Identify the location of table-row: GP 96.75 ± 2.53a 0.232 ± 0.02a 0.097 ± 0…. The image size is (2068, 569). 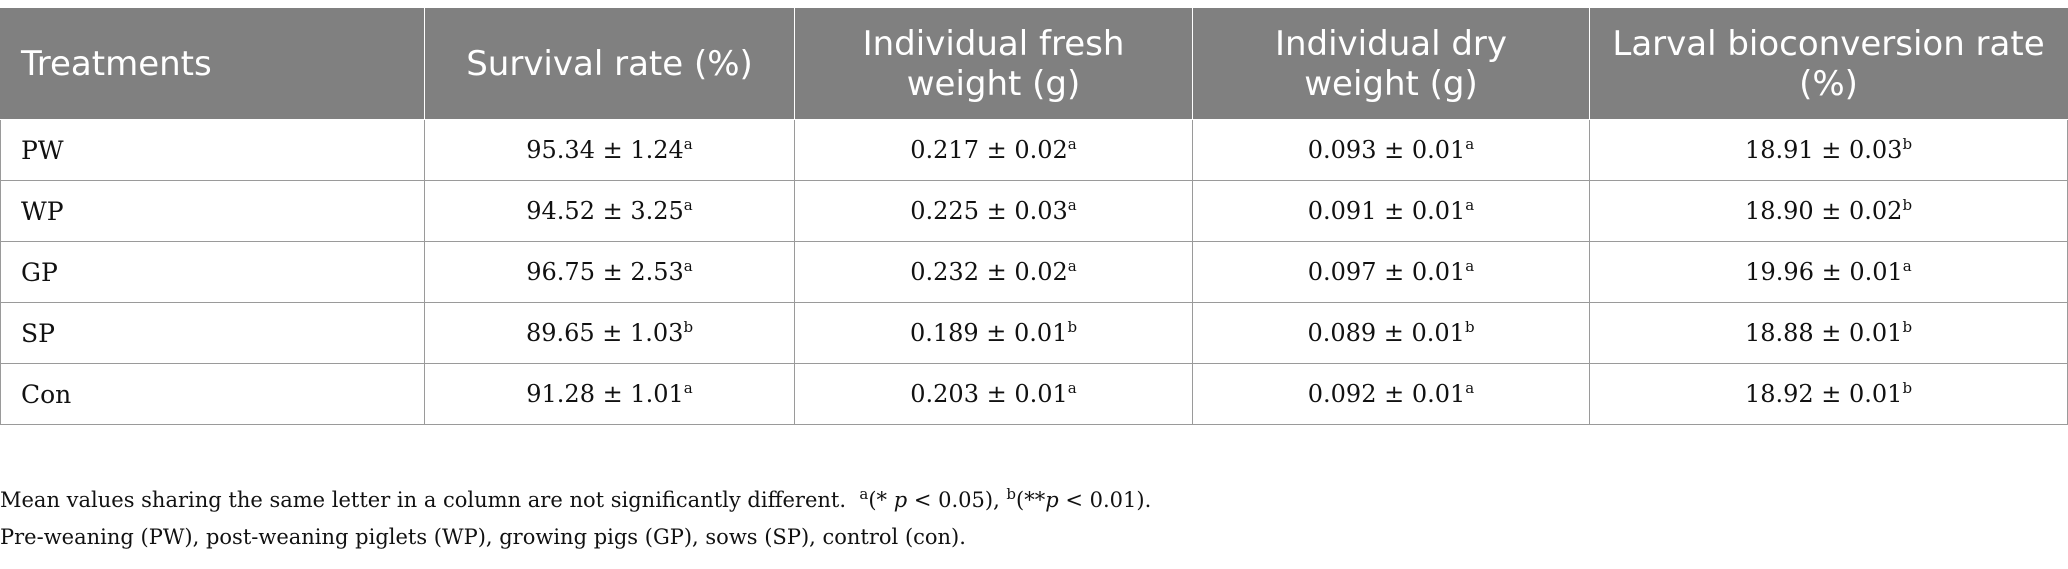
(1034, 272).